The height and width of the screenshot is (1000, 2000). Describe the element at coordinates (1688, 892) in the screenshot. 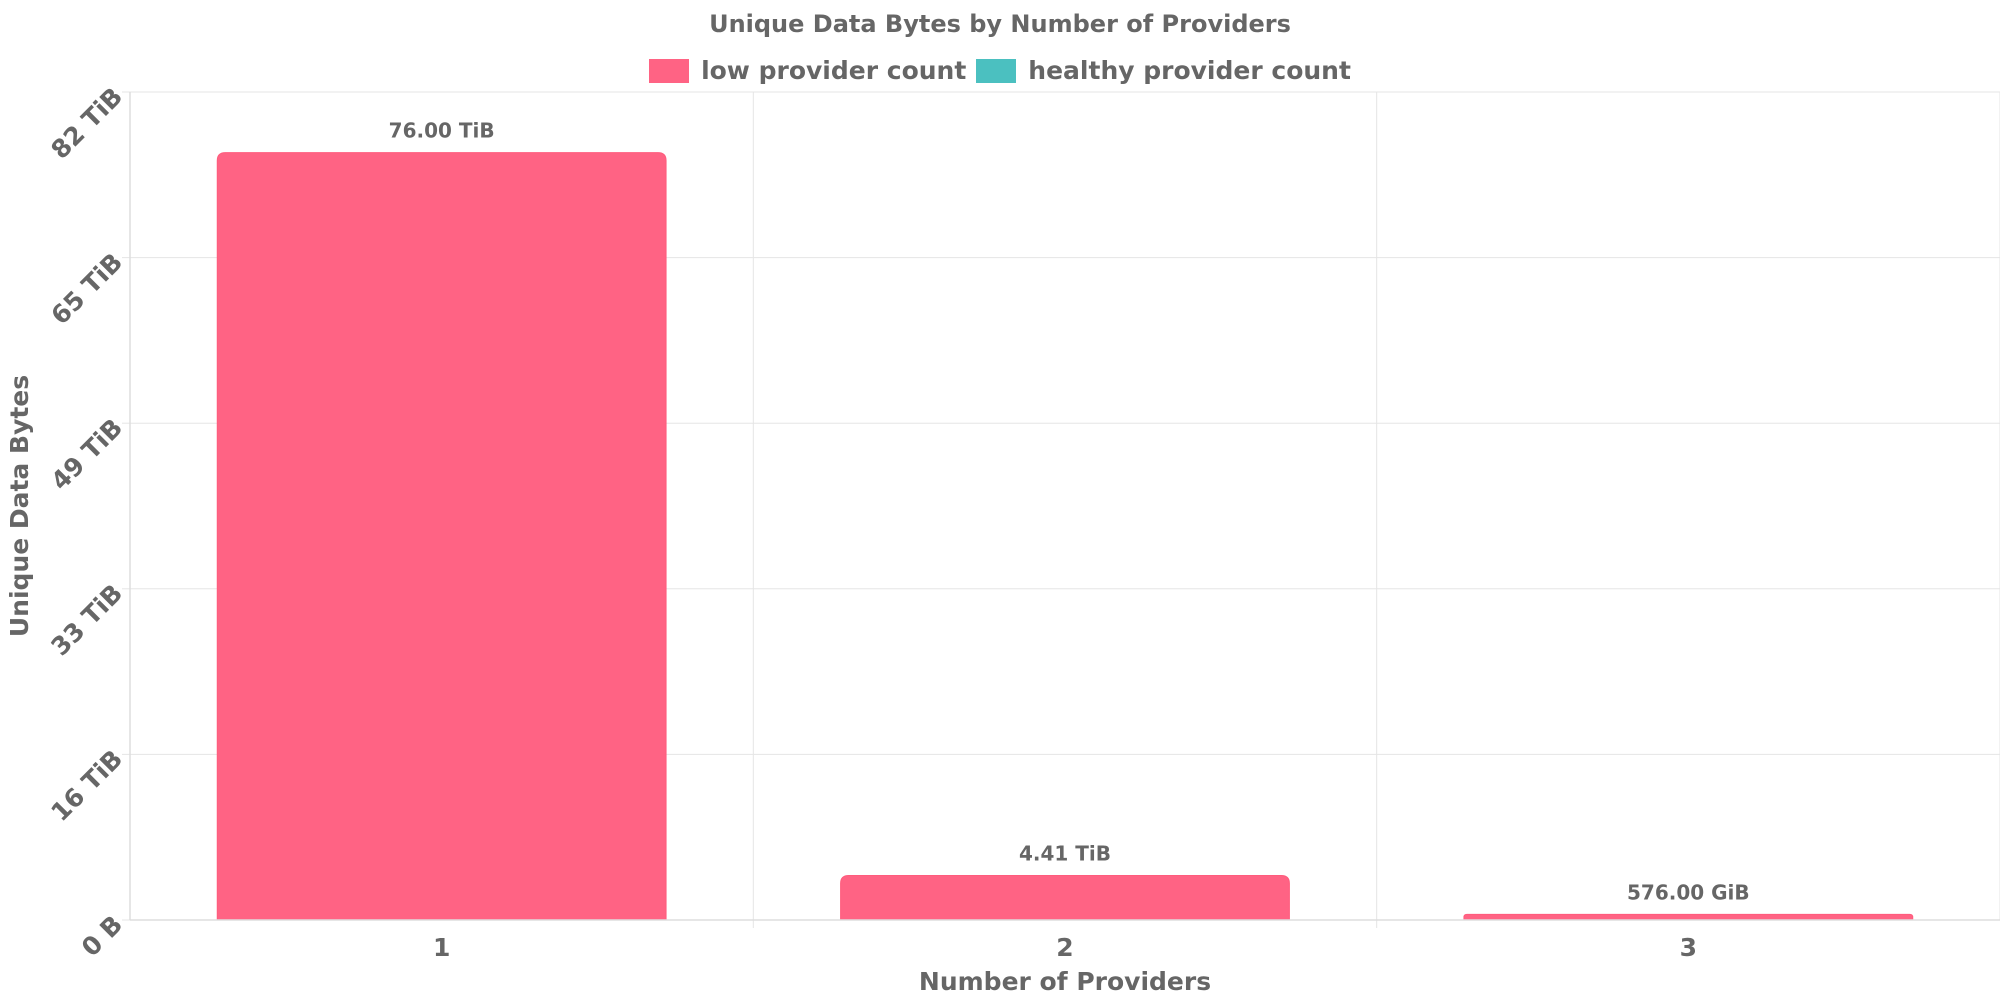

I see `bar-data-label: 576.00 GiB` at that location.